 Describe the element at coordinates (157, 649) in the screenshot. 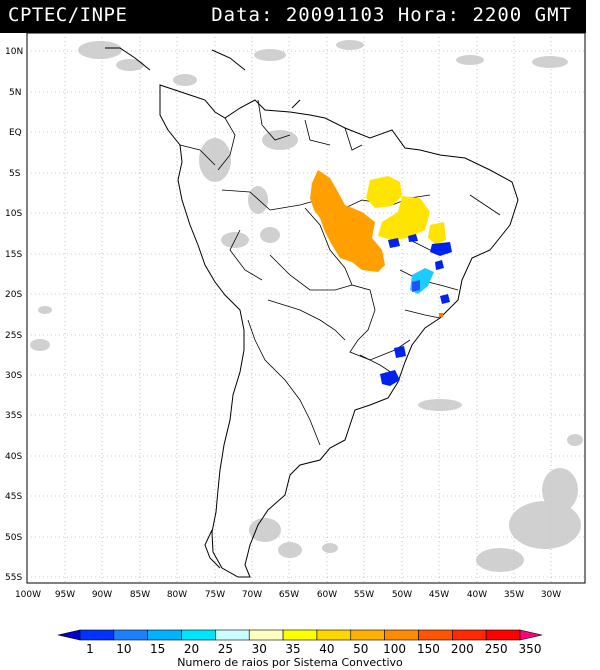

I see `colorbar-label: 15` at that location.